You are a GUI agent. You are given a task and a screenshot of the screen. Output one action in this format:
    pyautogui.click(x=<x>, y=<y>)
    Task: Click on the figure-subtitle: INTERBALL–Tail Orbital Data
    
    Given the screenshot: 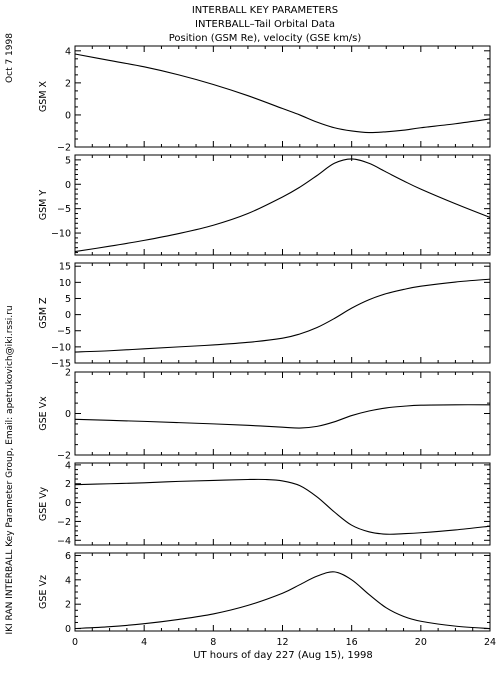 What is the action you would take?
    pyautogui.click(x=265, y=24)
    